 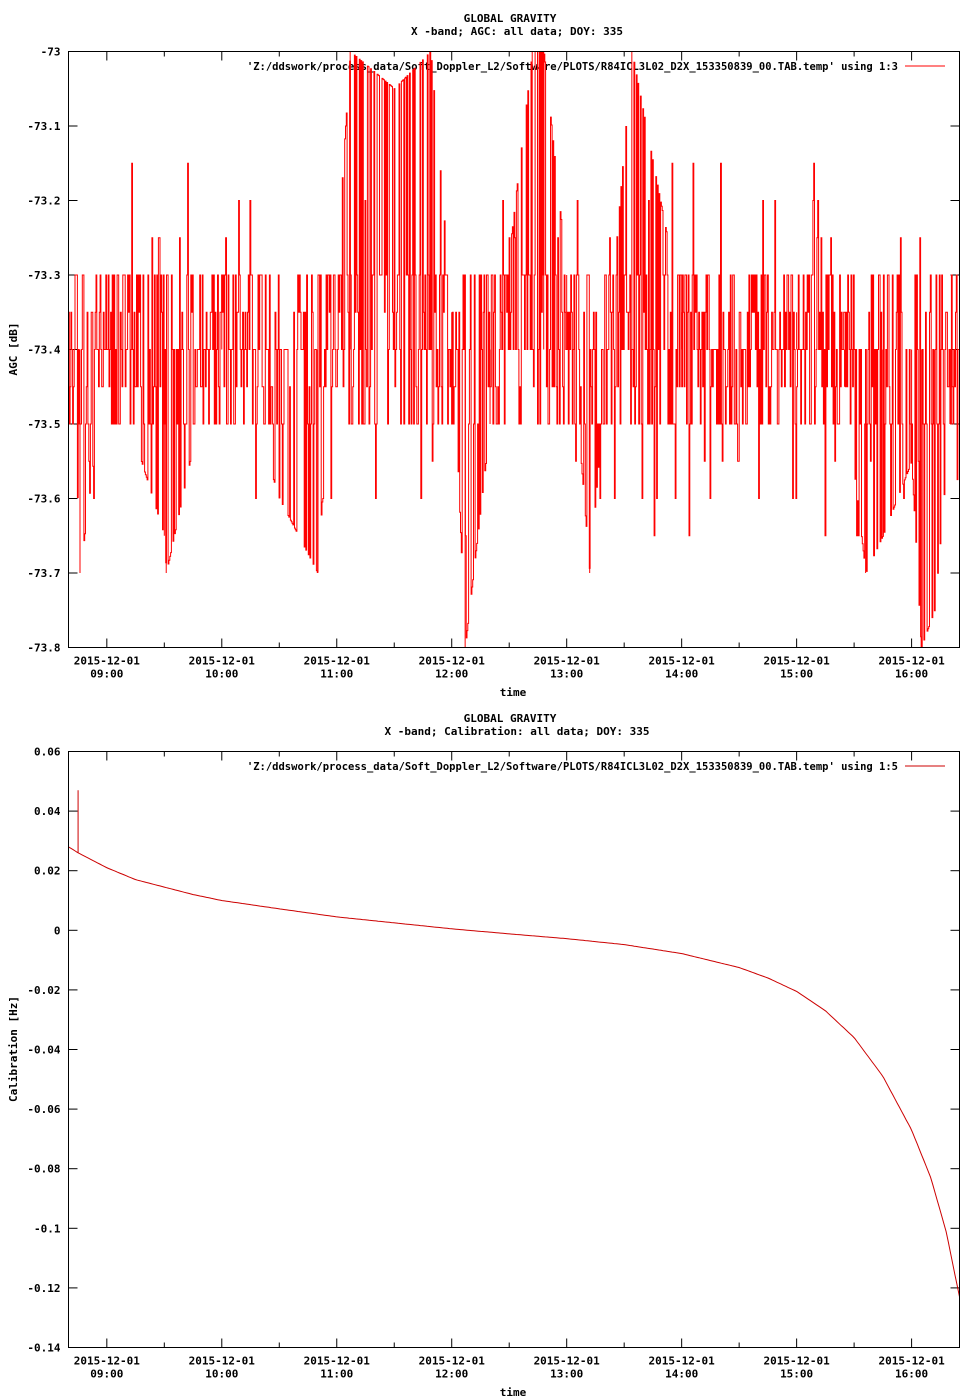 What do you see at coordinates (43, 1288) in the screenshot?
I see `calibration-y-tick-label: -0.12` at bounding box center [43, 1288].